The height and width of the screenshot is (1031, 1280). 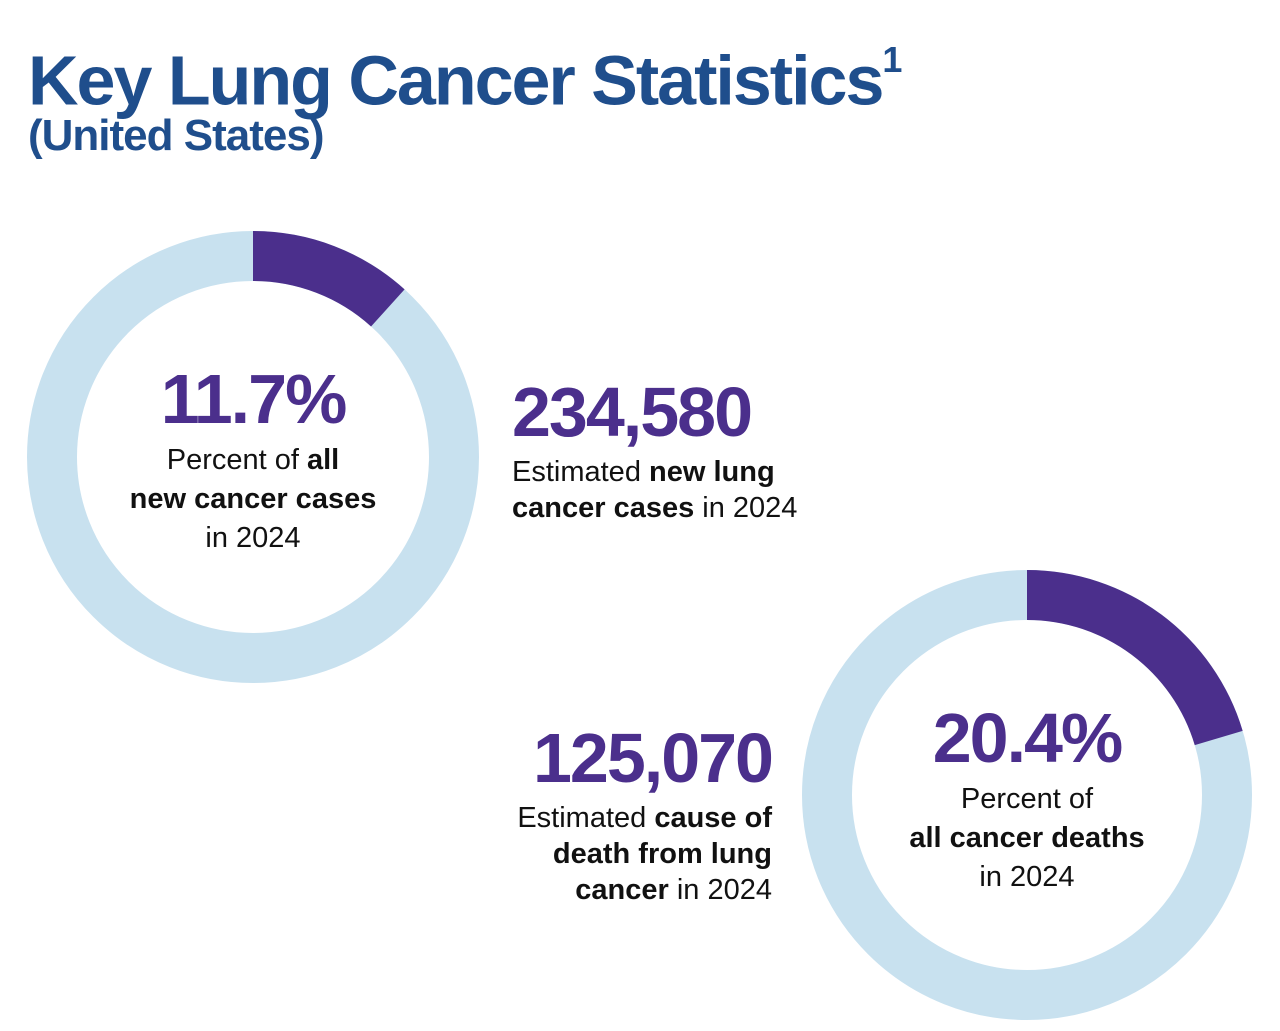 I want to click on new-cases-count-label-text: Estimated, so click(x=580, y=472).